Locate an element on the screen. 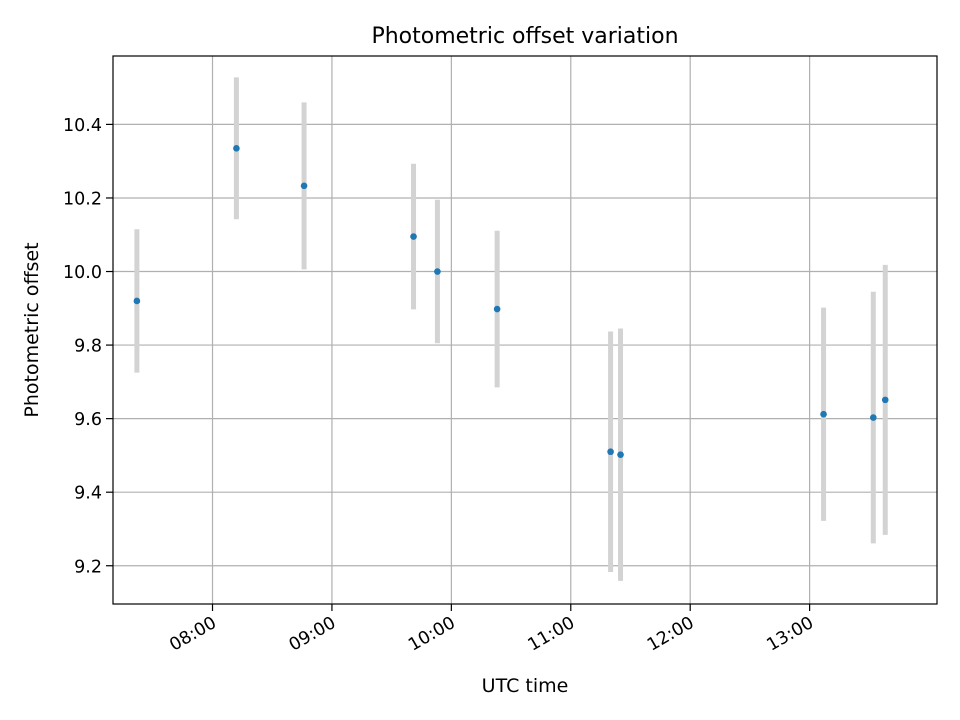 This screenshot has width=960, height=720. x-tick-label: 12:00 is located at coordinates (671, 634).